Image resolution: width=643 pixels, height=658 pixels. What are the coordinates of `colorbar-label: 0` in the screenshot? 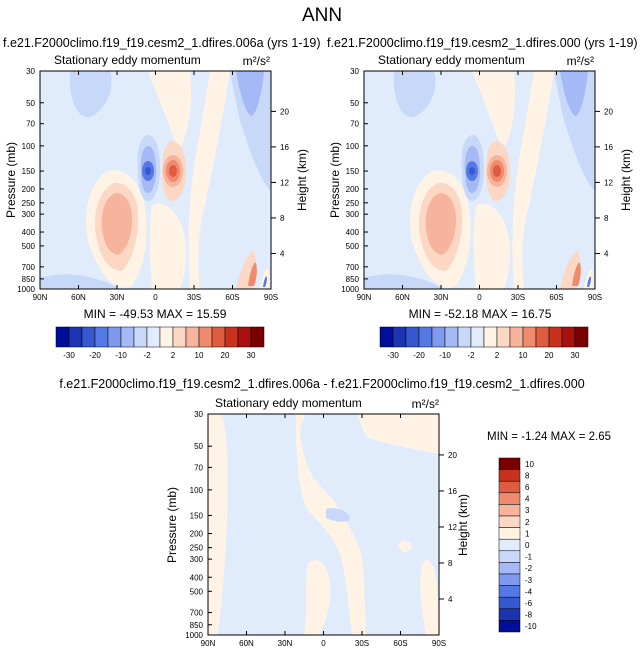 It's located at (527, 545).